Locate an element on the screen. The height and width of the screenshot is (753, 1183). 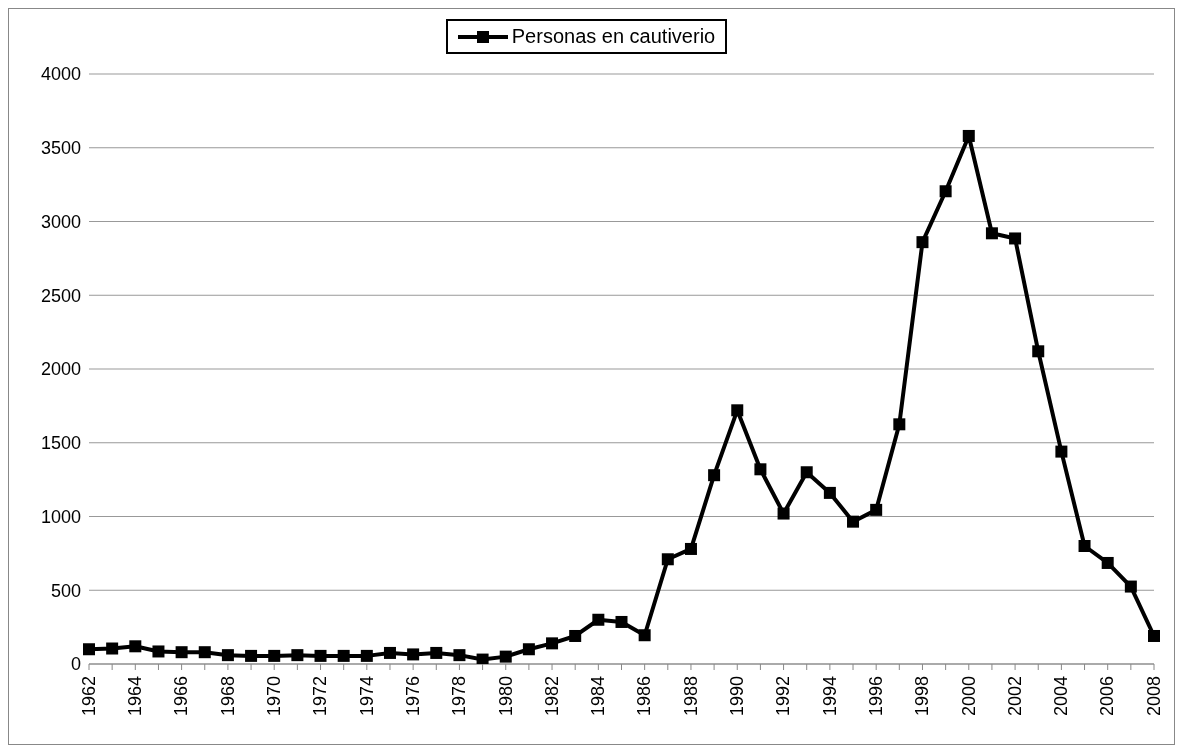
x-tick-label: 1964 is located at coordinates (135, 696).